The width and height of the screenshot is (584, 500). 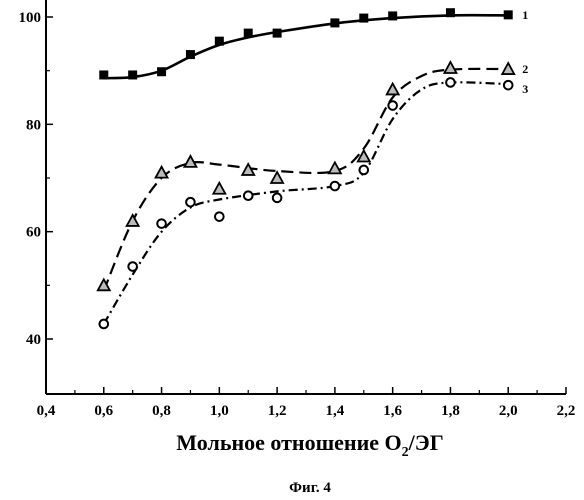 I want to click on y-tick-label: 60, so click(x=33, y=233).